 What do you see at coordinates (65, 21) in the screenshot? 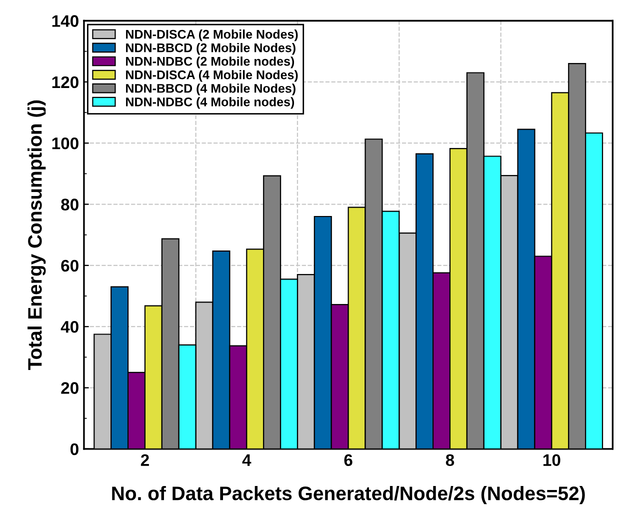
I see `y-tick-label: 140` at bounding box center [65, 21].